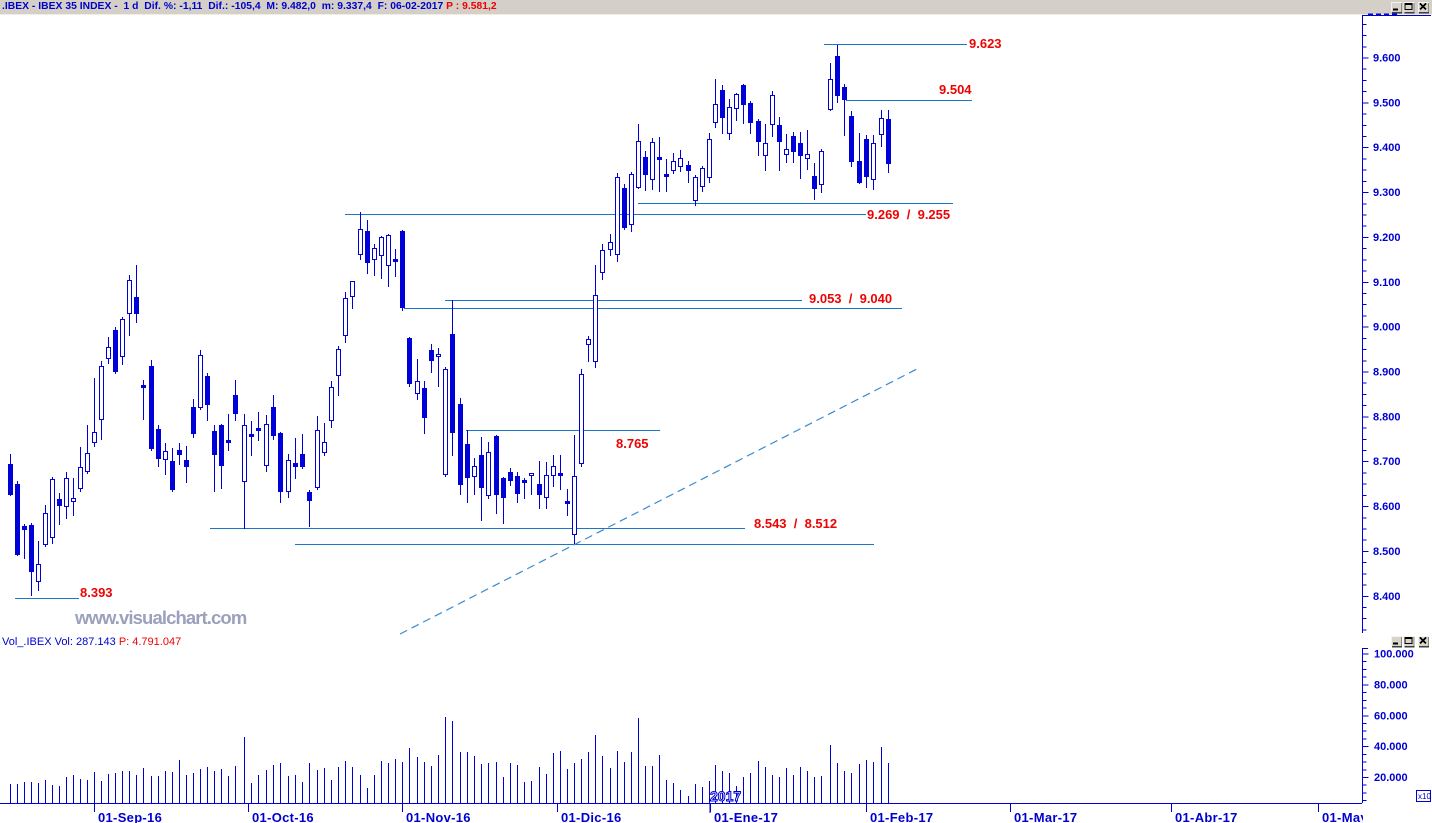  I want to click on svg-text: 9.300, so click(1387, 193).